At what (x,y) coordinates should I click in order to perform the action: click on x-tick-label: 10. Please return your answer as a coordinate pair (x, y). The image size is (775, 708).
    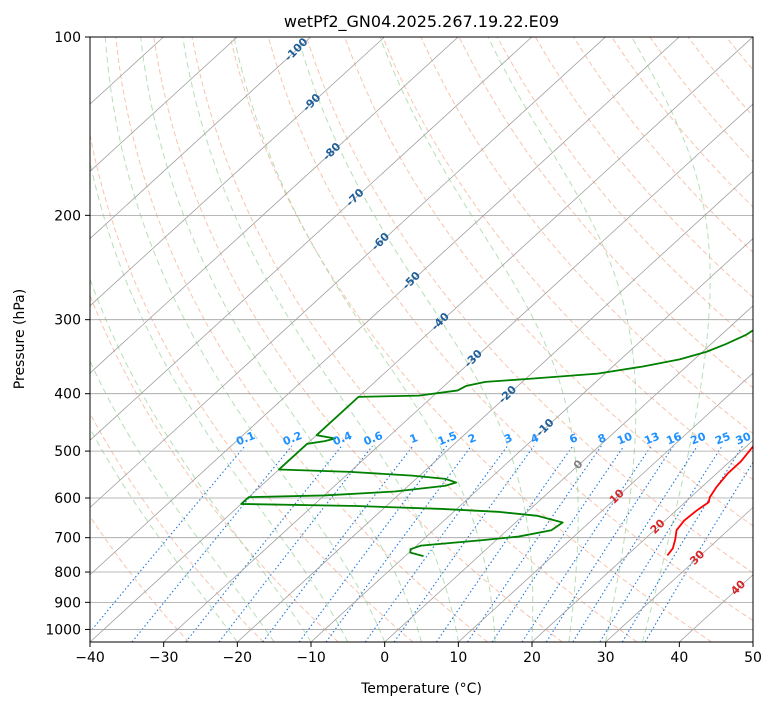
    Looking at the image, I should click on (458, 658).